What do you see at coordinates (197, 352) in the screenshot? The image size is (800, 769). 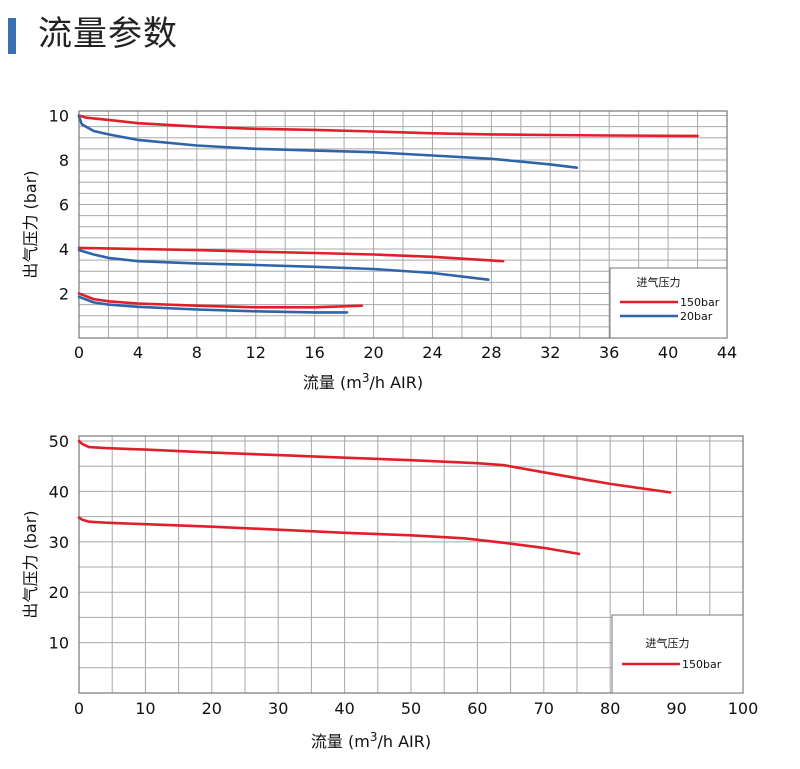 I see `x-tick-label: 8` at bounding box center [197, 352].